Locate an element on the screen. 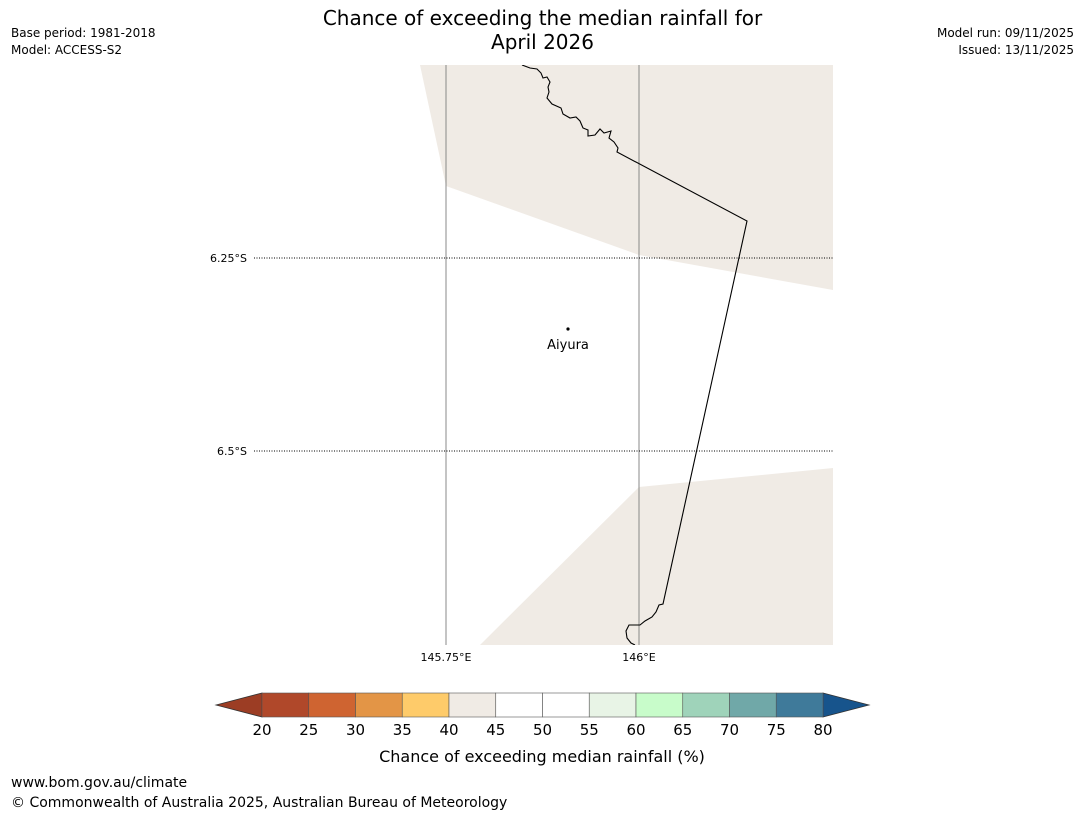  colorbar-extend-low is located at coordinates (238, 705).